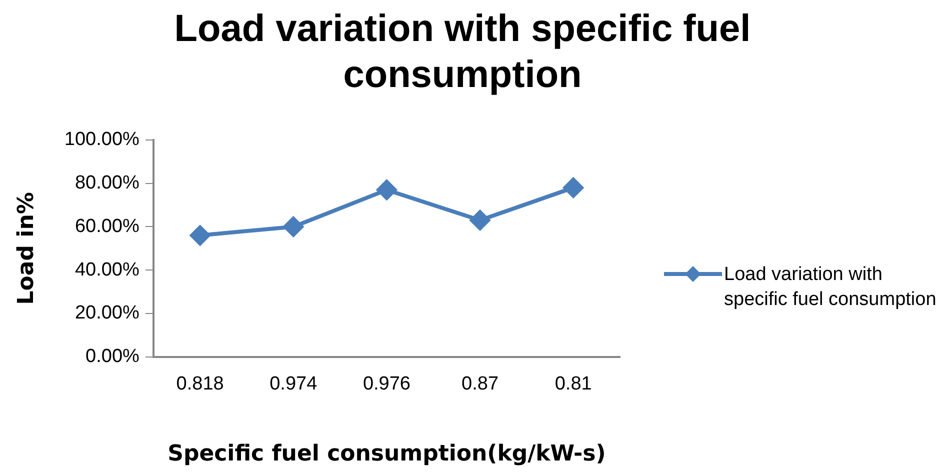 The width and height of the screenshot is (943, 472). What do you see at coordinates (200, 383) in the screenshot?
I see `x-tick-label: 0.818` at bounding box center [200, 383].